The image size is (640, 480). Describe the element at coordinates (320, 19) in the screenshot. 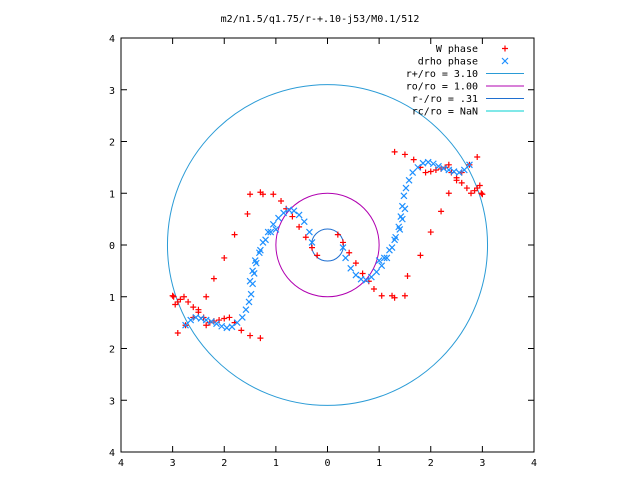

I see `chart-title: m2/n1.5/q1.75/r-+.10-j53/M0.1/512` at that location.